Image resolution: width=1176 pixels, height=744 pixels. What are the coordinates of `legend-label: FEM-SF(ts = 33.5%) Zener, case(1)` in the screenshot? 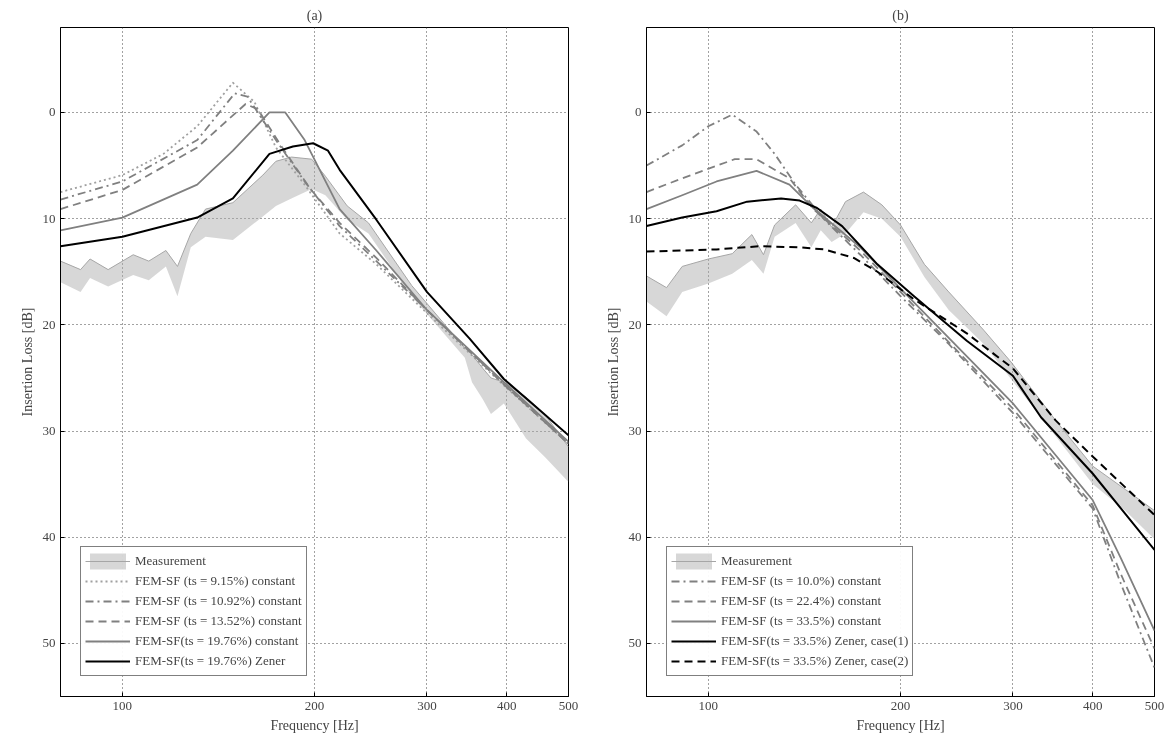 It's located at (815, 641).